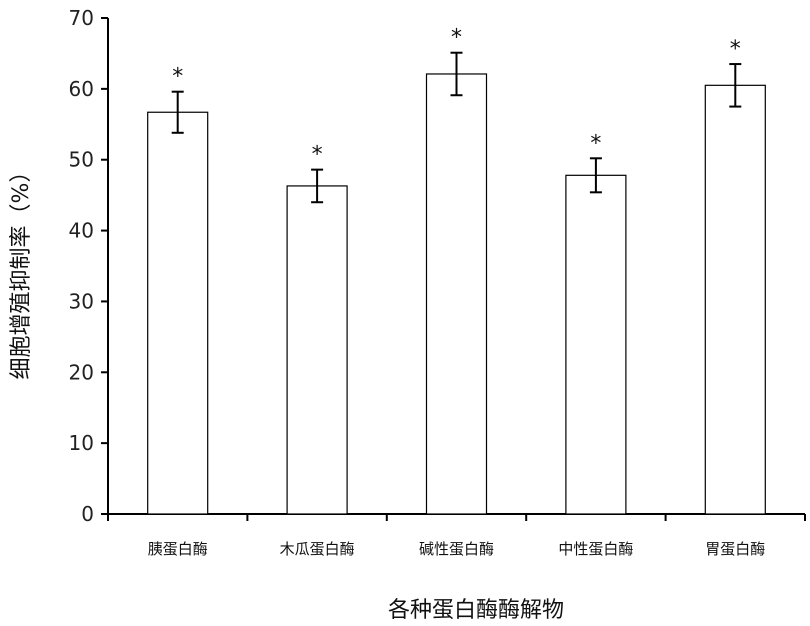  Describe the element at coordinates (88, 266) in the screenshot. I see `y-axis-ticks: 0 10 20 30 40 50 60 70` at that location.